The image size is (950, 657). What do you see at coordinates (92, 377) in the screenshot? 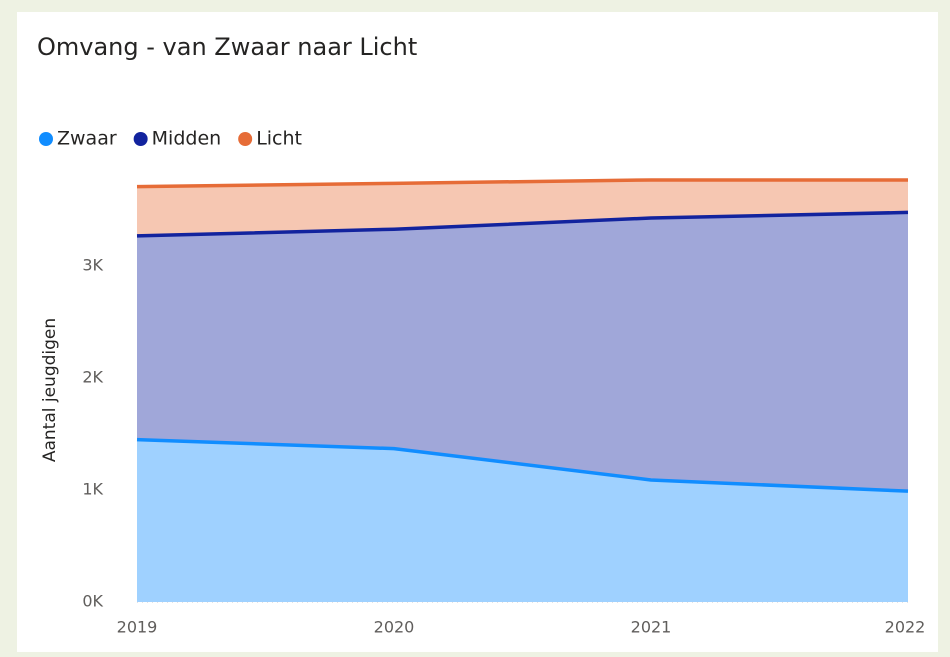
I see `y-tick-label: 2K` at bounding box center [92, 377].